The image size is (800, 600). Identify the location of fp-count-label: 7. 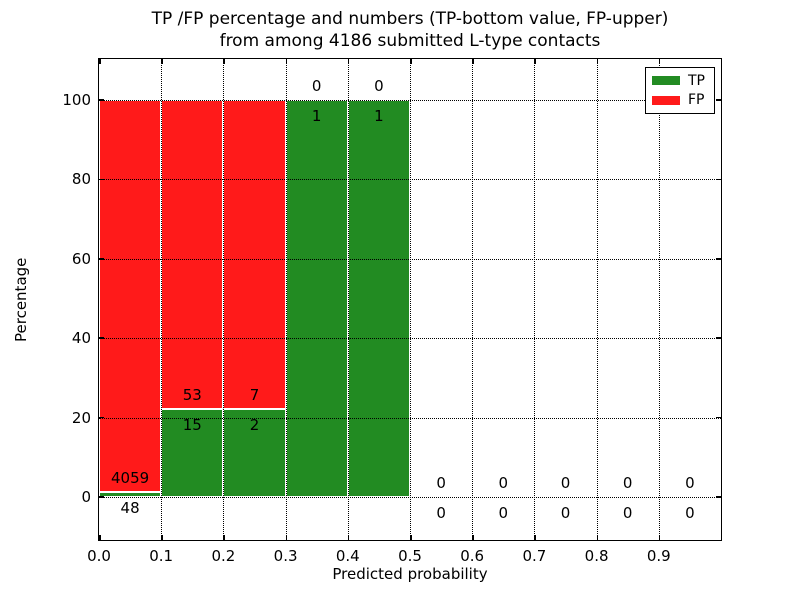
(254, 394).